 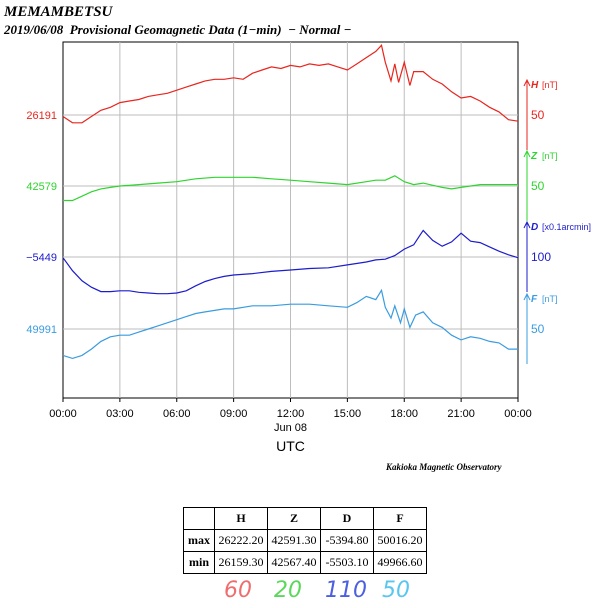 I want to click on scale-unit-z: [nT], so click(x=550, y=156).